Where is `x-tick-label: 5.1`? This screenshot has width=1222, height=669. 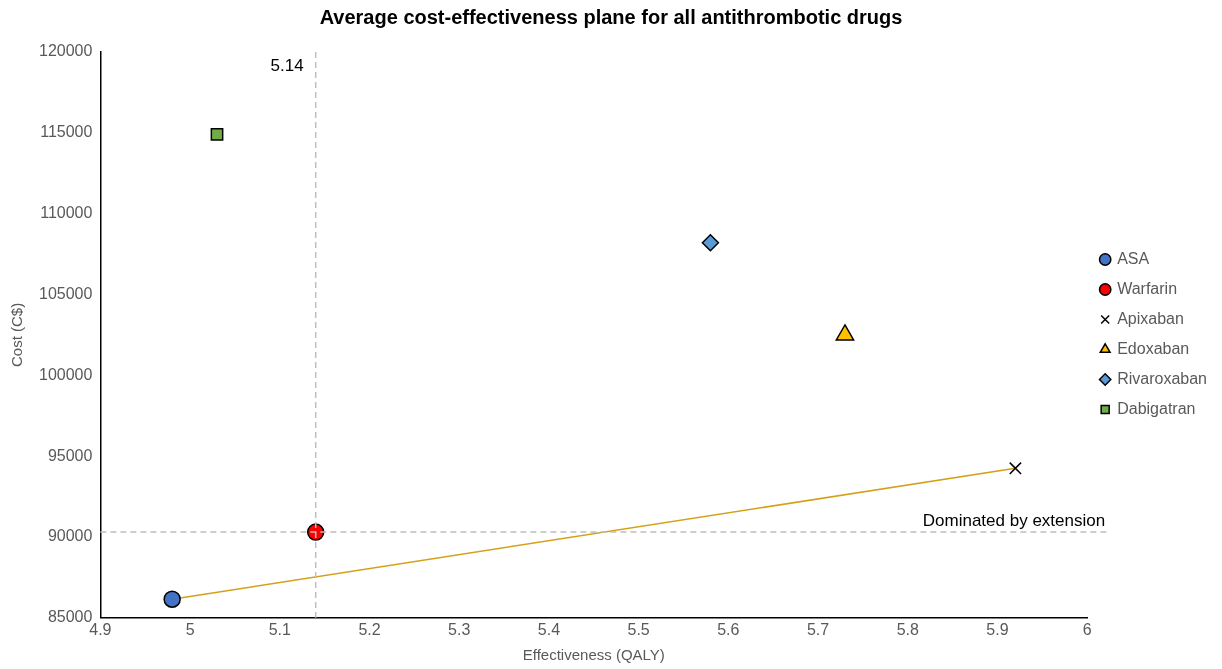
x-tick-label: 5.1 is located at coordinates (280, 629).